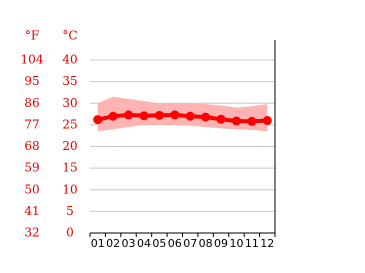 The image size is (365, 273). I want to click on y2-axis-title: °F, so click(32, 36).